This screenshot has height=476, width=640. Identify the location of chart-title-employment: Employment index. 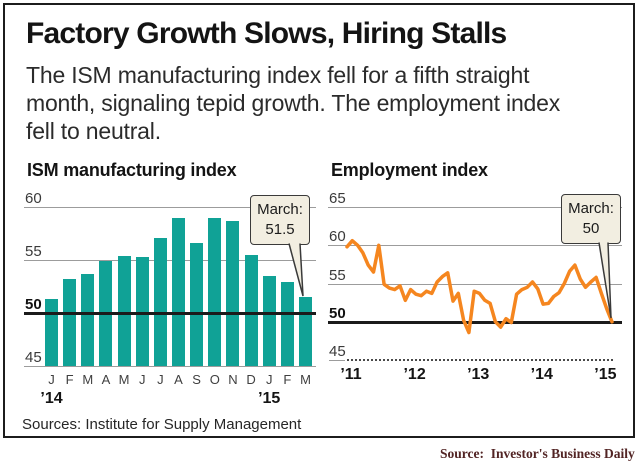
(409, 170).